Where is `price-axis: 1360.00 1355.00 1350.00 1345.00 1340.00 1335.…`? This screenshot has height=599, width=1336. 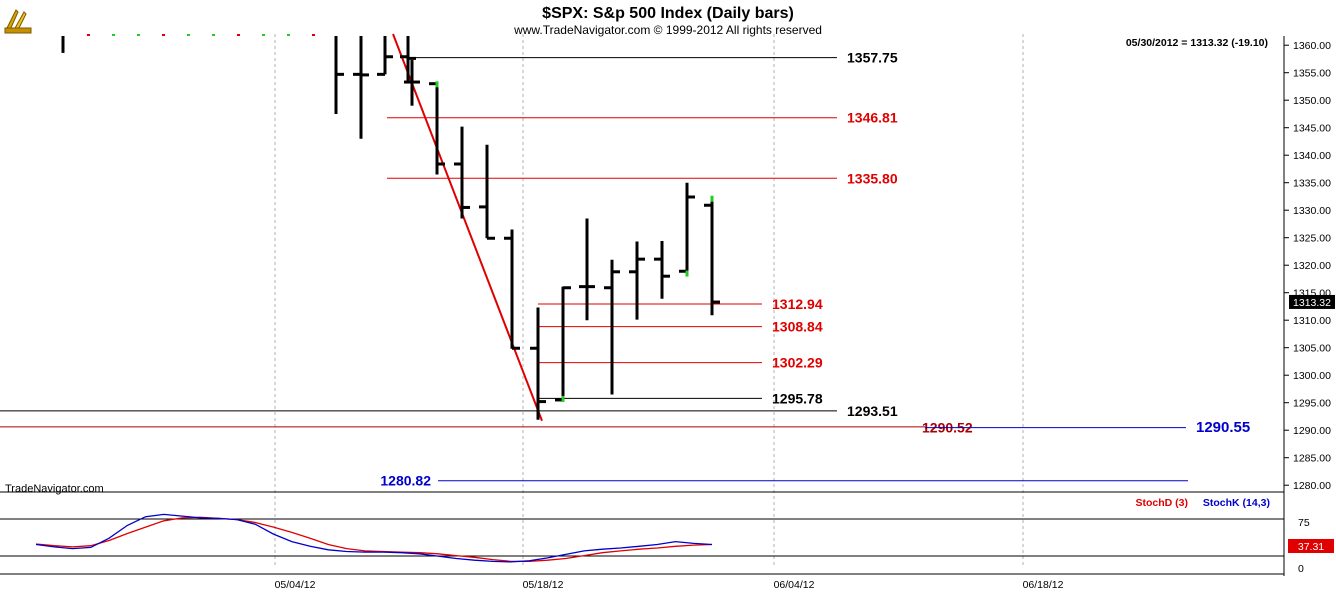 price-axis: 1360.00 1355.00 1350.00 1345.00 1340.00 1335.… is located at coordinates (1309, 306).